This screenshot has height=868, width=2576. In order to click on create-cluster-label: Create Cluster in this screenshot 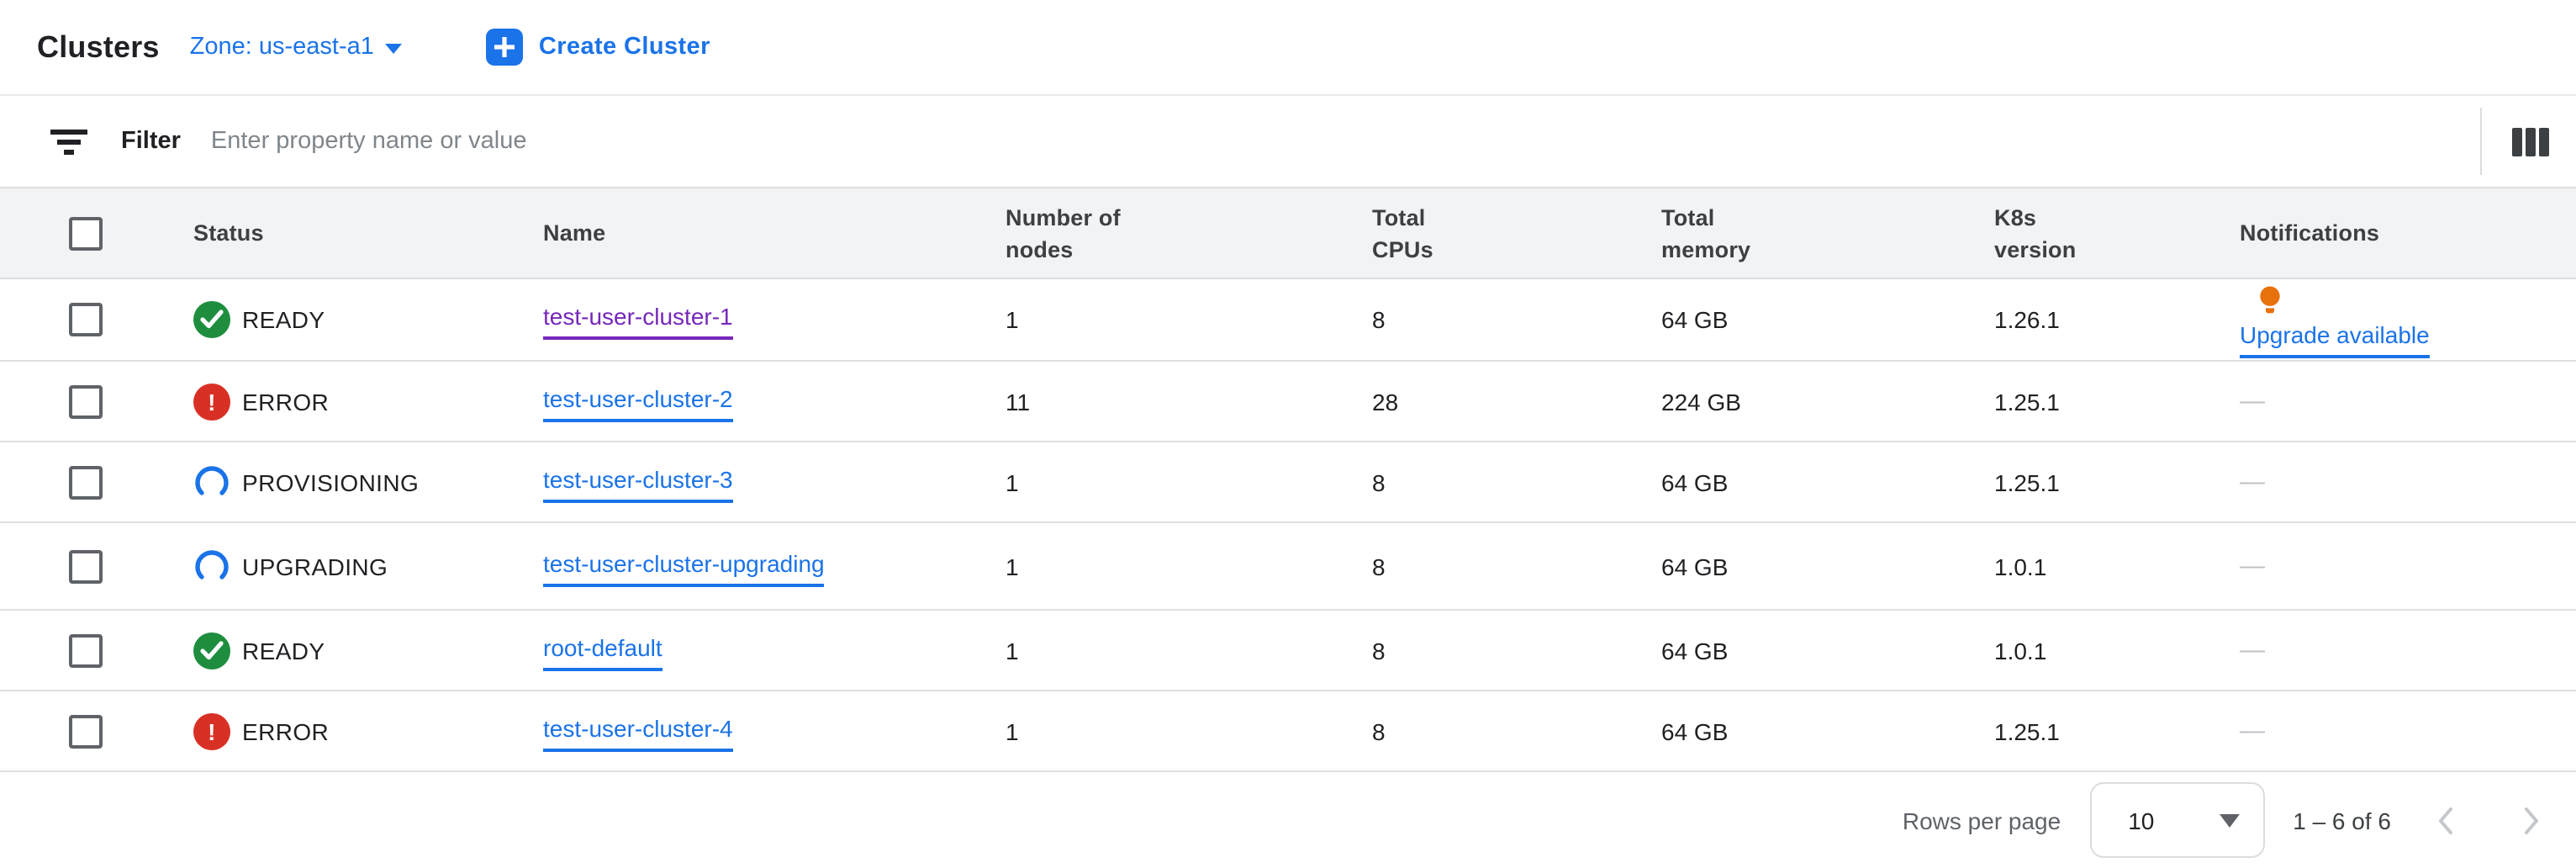, I will do `click(624, 47)`.